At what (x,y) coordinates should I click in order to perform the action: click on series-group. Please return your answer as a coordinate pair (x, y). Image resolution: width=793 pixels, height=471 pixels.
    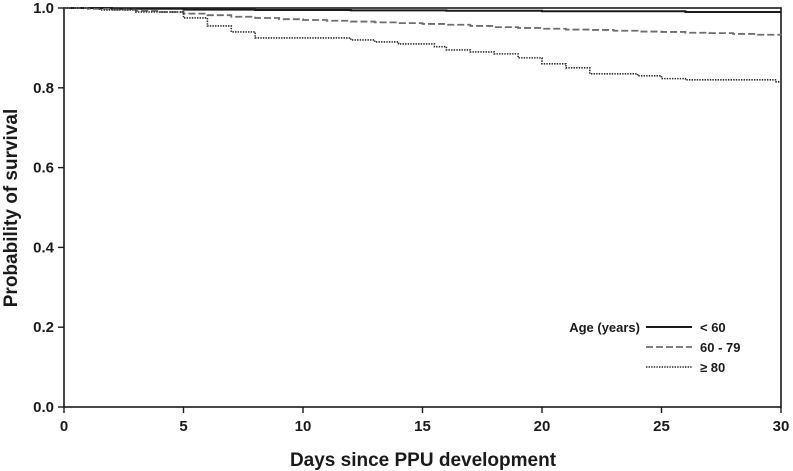
    Looking at the image, I should click on (423, 45).